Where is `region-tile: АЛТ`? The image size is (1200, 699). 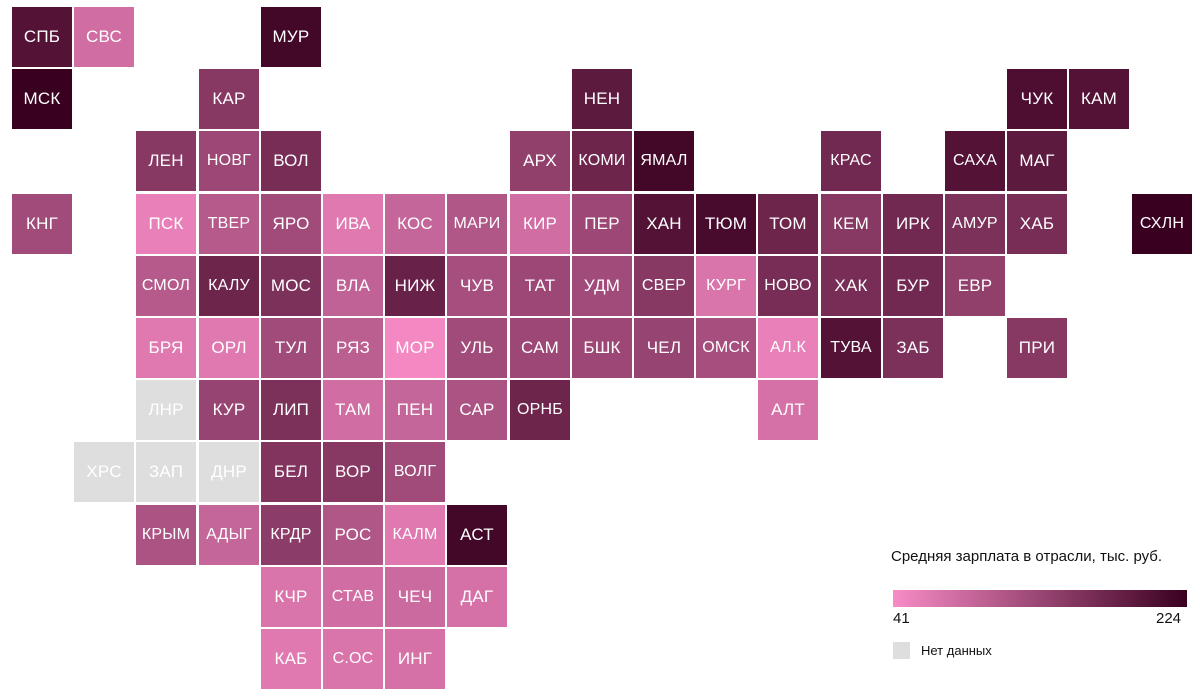 region-tile: АЛТ is located at coordinates (788, 410).